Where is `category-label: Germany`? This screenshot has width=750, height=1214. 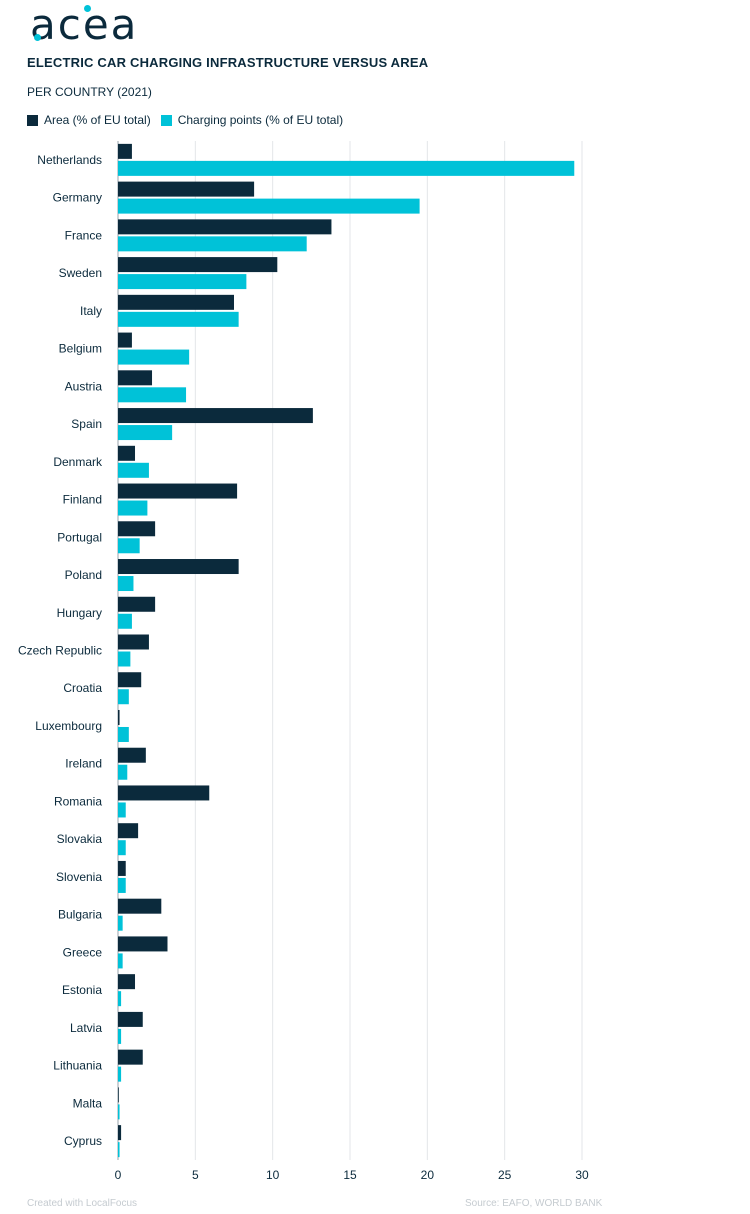
category-label: Germany is located at coordinates (77, 198).